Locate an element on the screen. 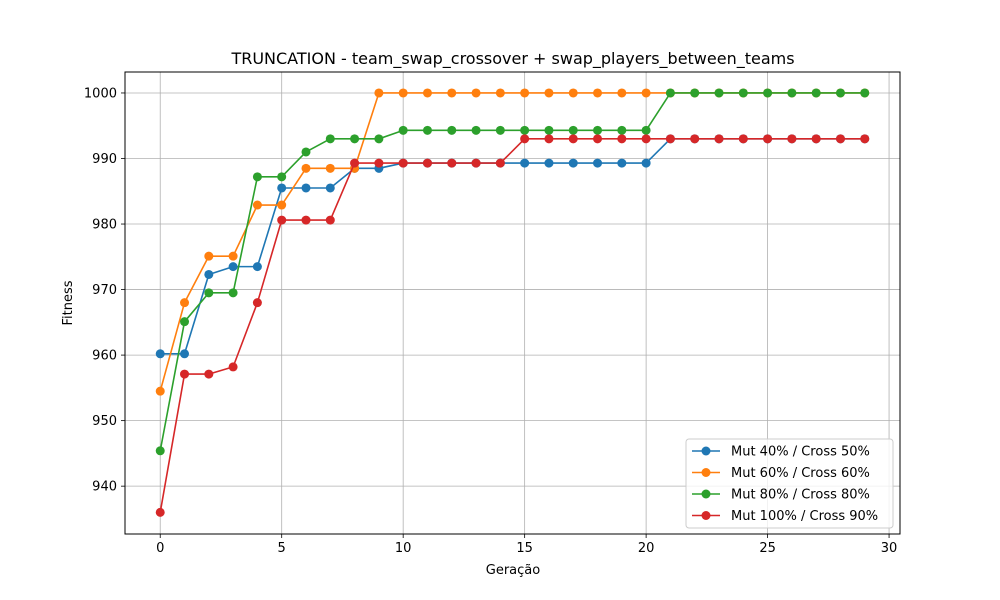 Image resolution: width=1000 pixels, height=600 pixels. y-tick-label: 980 is located at coordinates (104, 225).